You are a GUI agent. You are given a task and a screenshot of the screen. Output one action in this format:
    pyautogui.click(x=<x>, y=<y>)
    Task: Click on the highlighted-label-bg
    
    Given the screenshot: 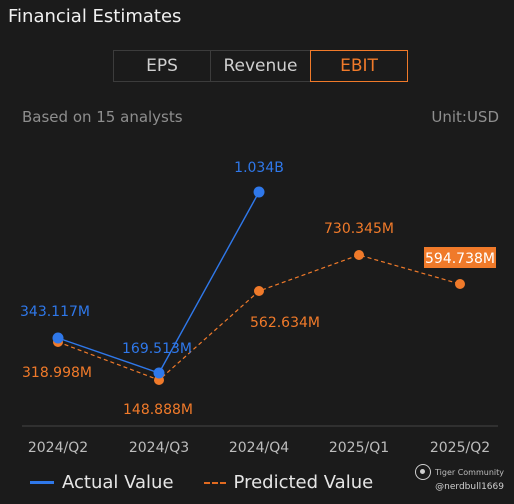 What is the action you would take?
    pyautogui.click(x=460, y=257)
    